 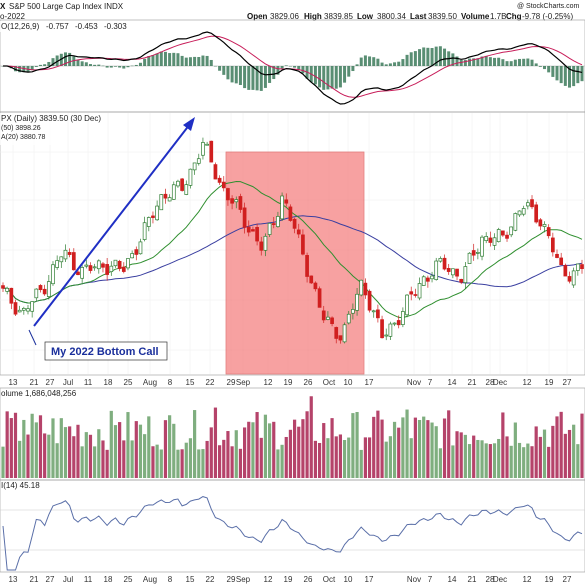 I want to click on x-axis-tick-label: 8, so click(x=170, y=579).